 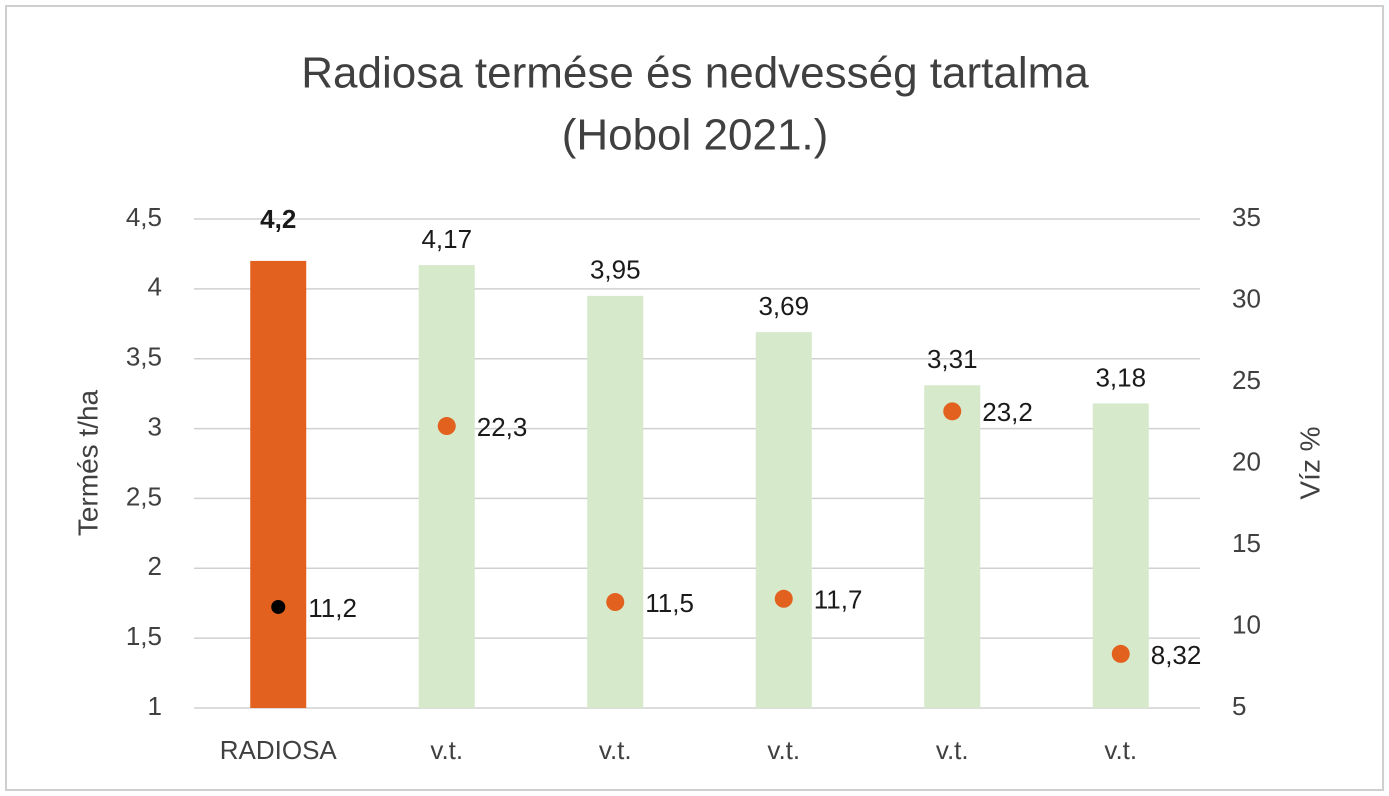 What do you see at coordinates (144, 496) in the screenshot?
I see `y-tick-label: 2,5` at bounding box center [144, 496].